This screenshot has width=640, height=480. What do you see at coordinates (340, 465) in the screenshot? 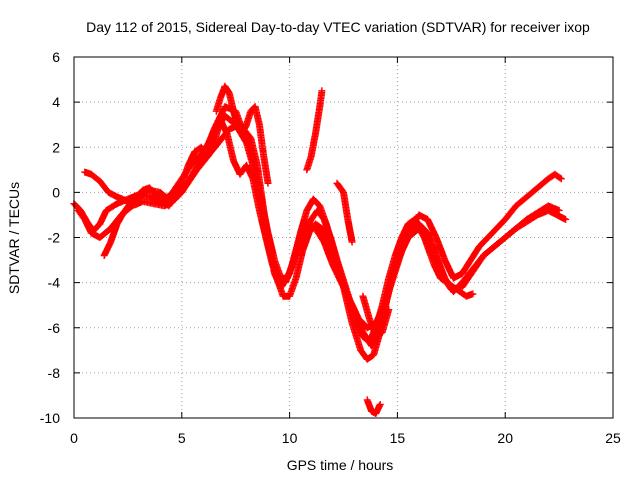
I see `x-axis-label: GPS time / hours` at bounding box center [340, 465].